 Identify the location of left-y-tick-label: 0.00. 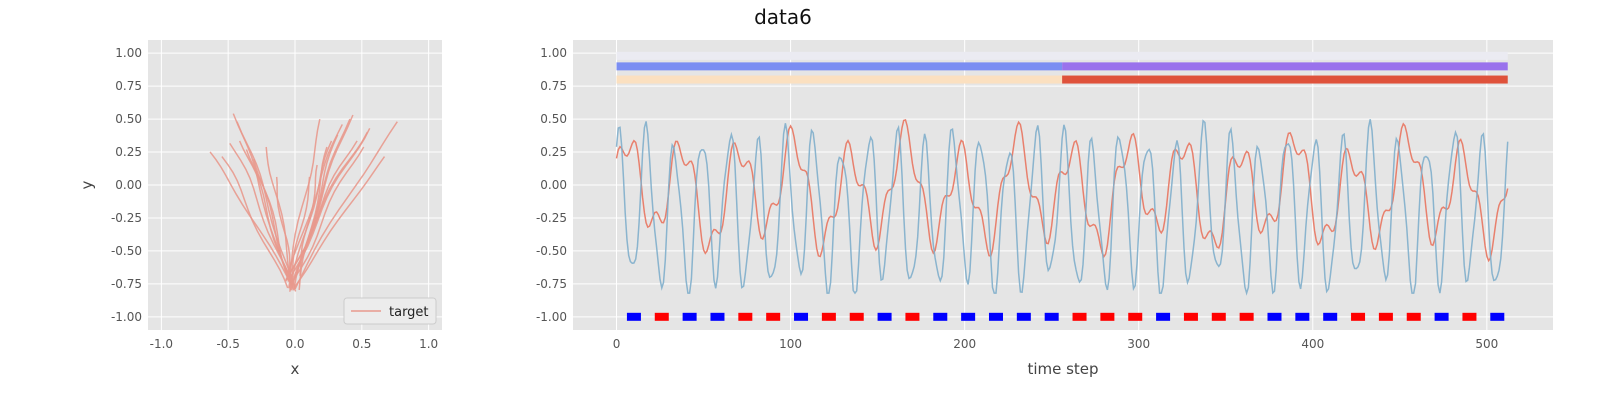
(128, 185).